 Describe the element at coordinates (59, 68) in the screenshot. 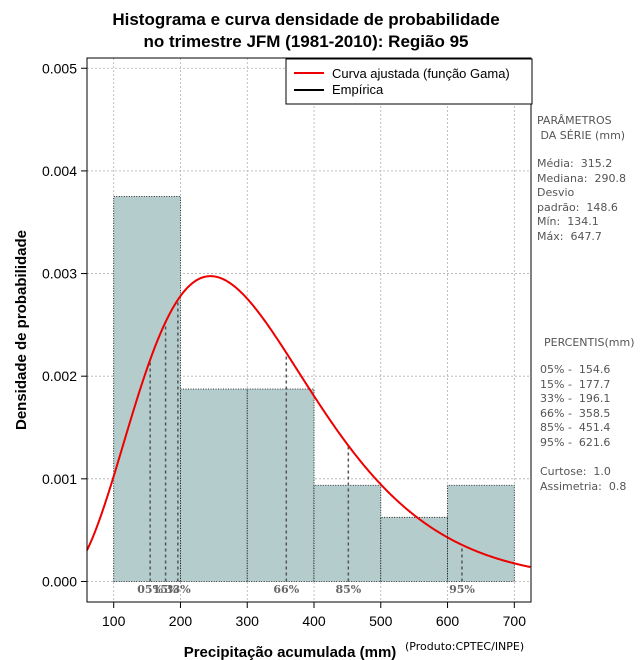

I see `y-tick-label: 0.005` at that location.